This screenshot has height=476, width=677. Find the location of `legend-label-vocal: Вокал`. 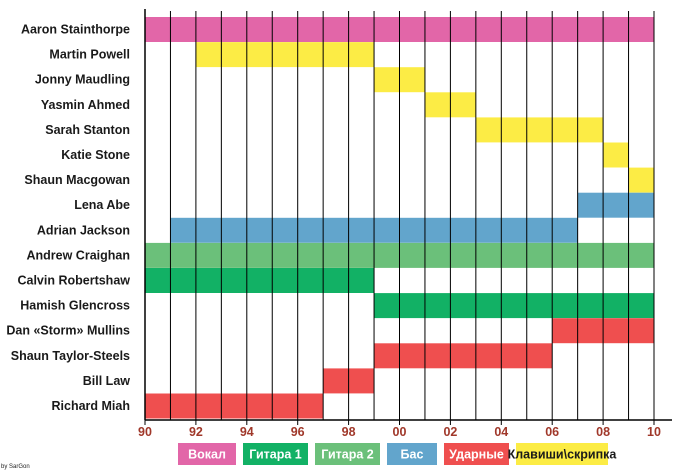

legend-label-vocal: Вокал is located at coordinates (207, 455).